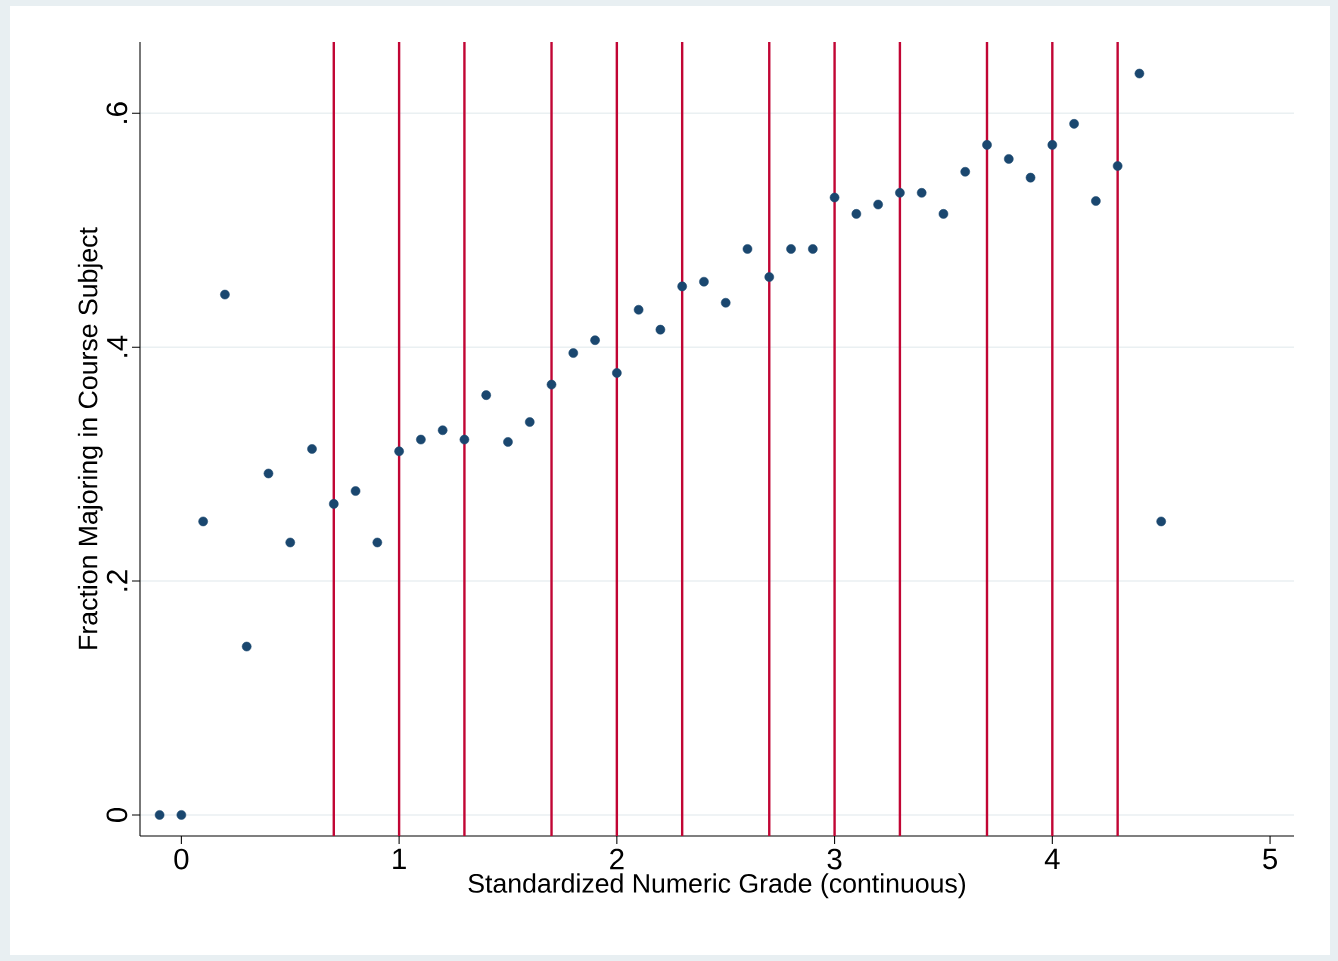  Describe the element at coordinates (181, 859) in the screenshot. I see `x-tick-label: 0` at that location.